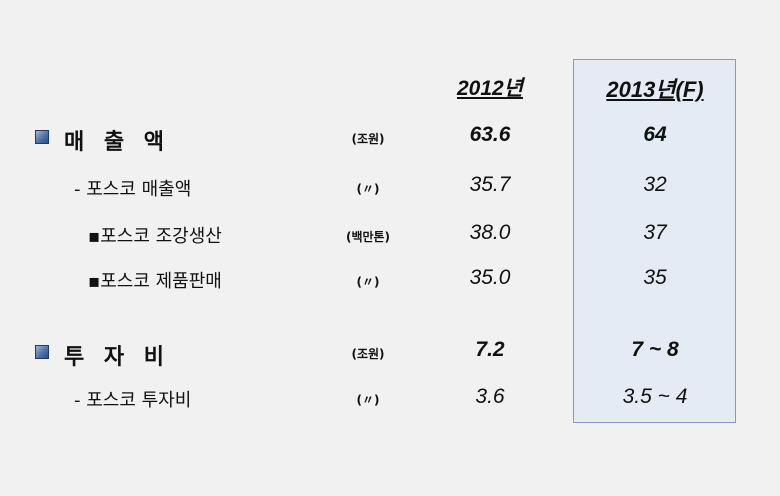 The width and height of the screenshot is (780, 496). What do you see at coordinates (155, 281) in the screenshot?
I see `row-label-posco-product-sales: ▪포스코 제품판매` at bounding box center [155, 281].